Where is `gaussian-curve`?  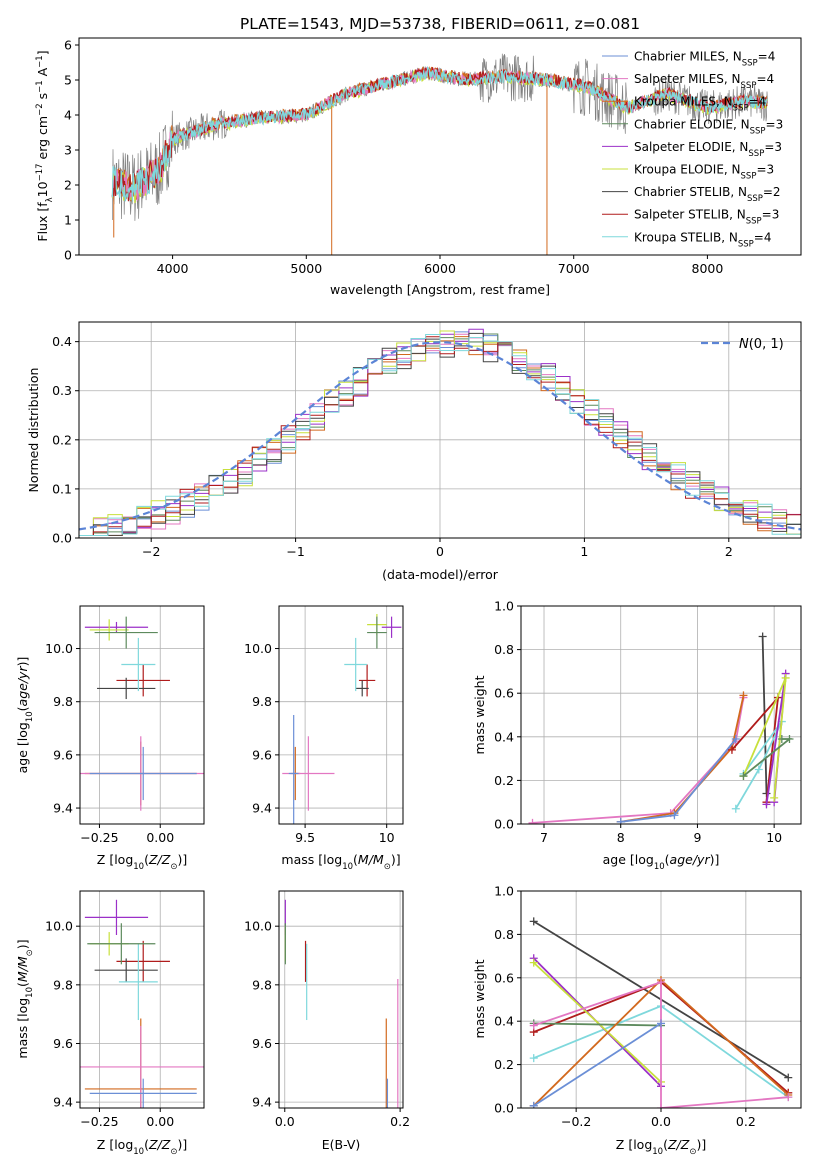 gaussian-curve is located at coordinates (440, 436).